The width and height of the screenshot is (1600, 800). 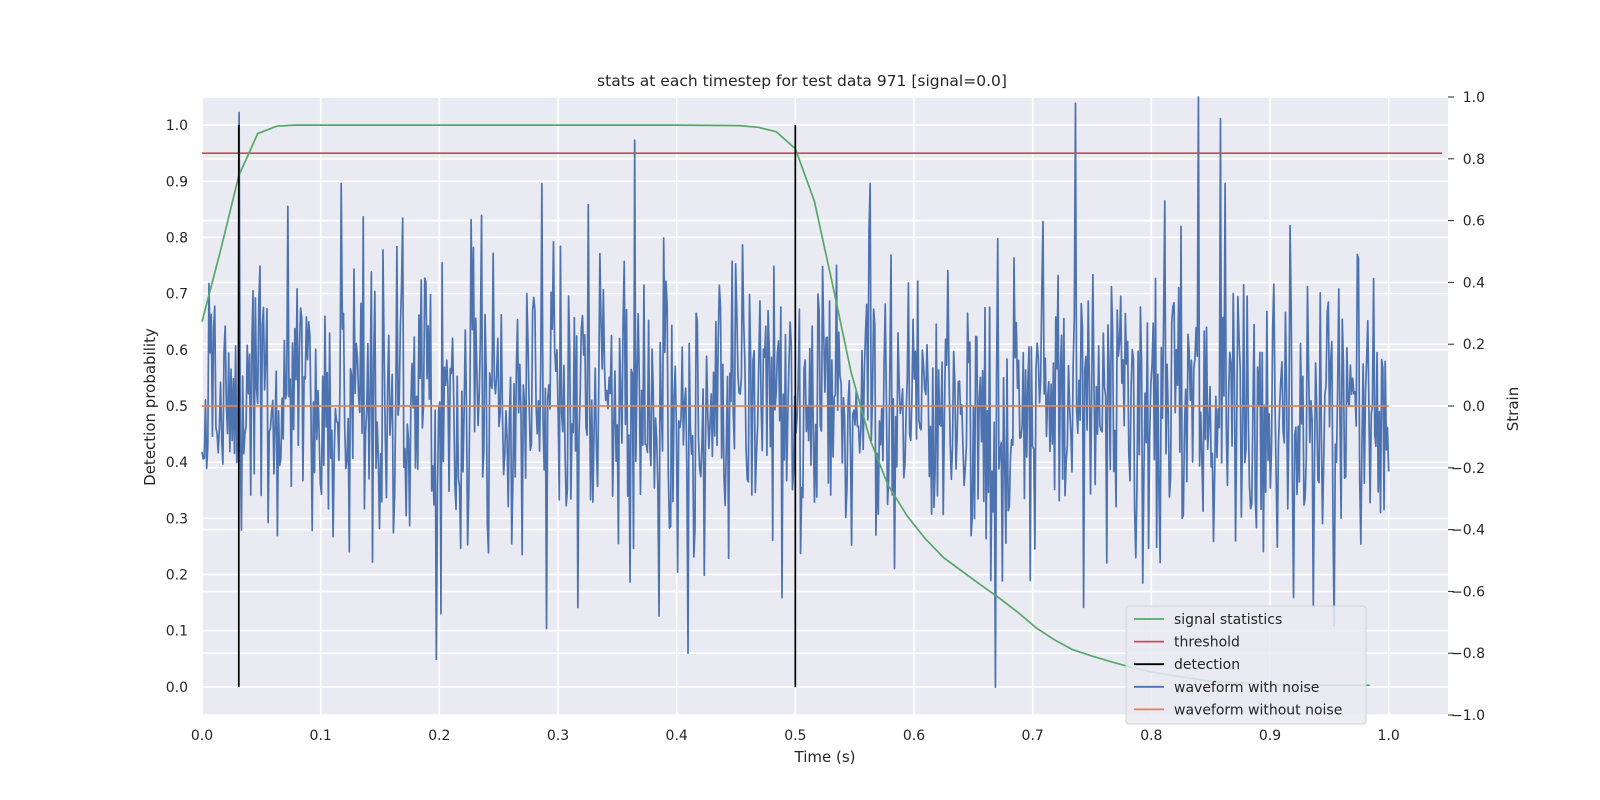 What do you see at coordinates (1468, 469) in the screenshot?
I see `y-right-tick-label: −0.2` at bounding box center [1468, 469].